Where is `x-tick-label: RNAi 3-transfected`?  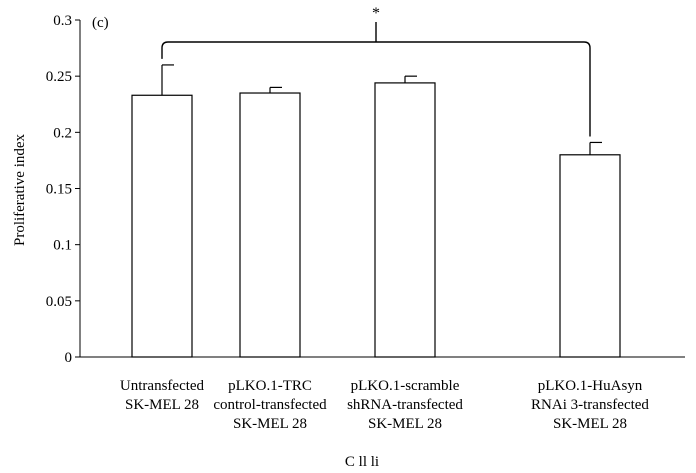 x-tick-label: RNAi 3-transfected is located at coordinates (590, 405).